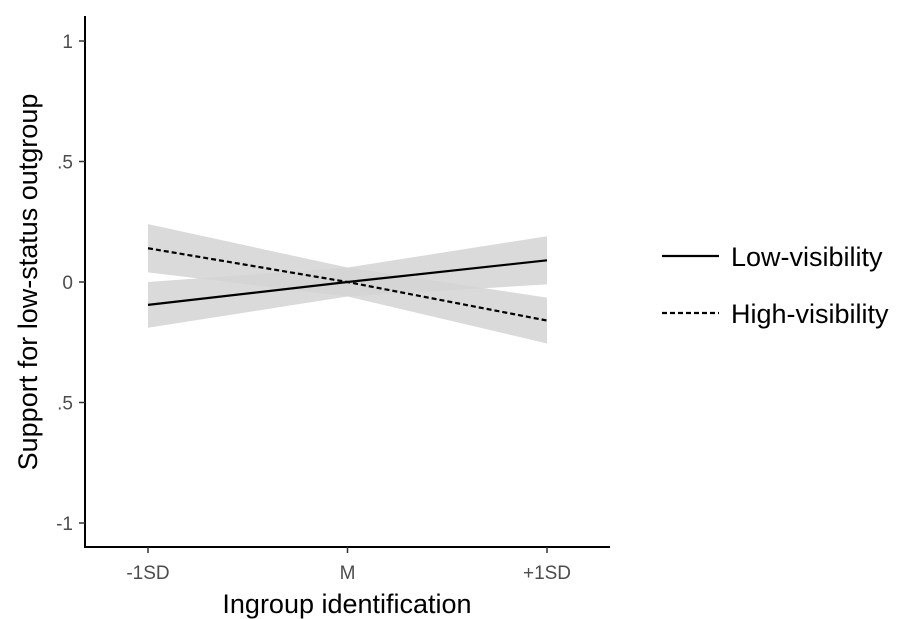  I want to click on y-tick-label: -1, so click(64, 524).